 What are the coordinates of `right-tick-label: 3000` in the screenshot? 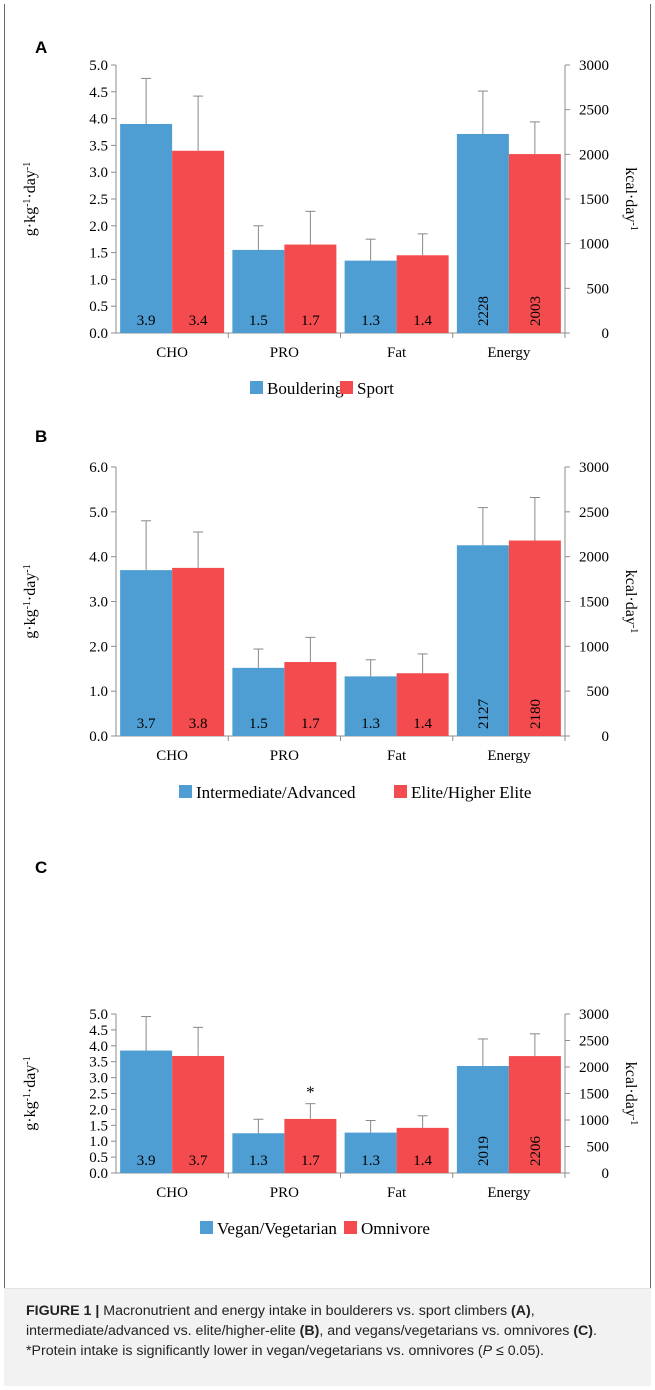 It's located at (594, 468).